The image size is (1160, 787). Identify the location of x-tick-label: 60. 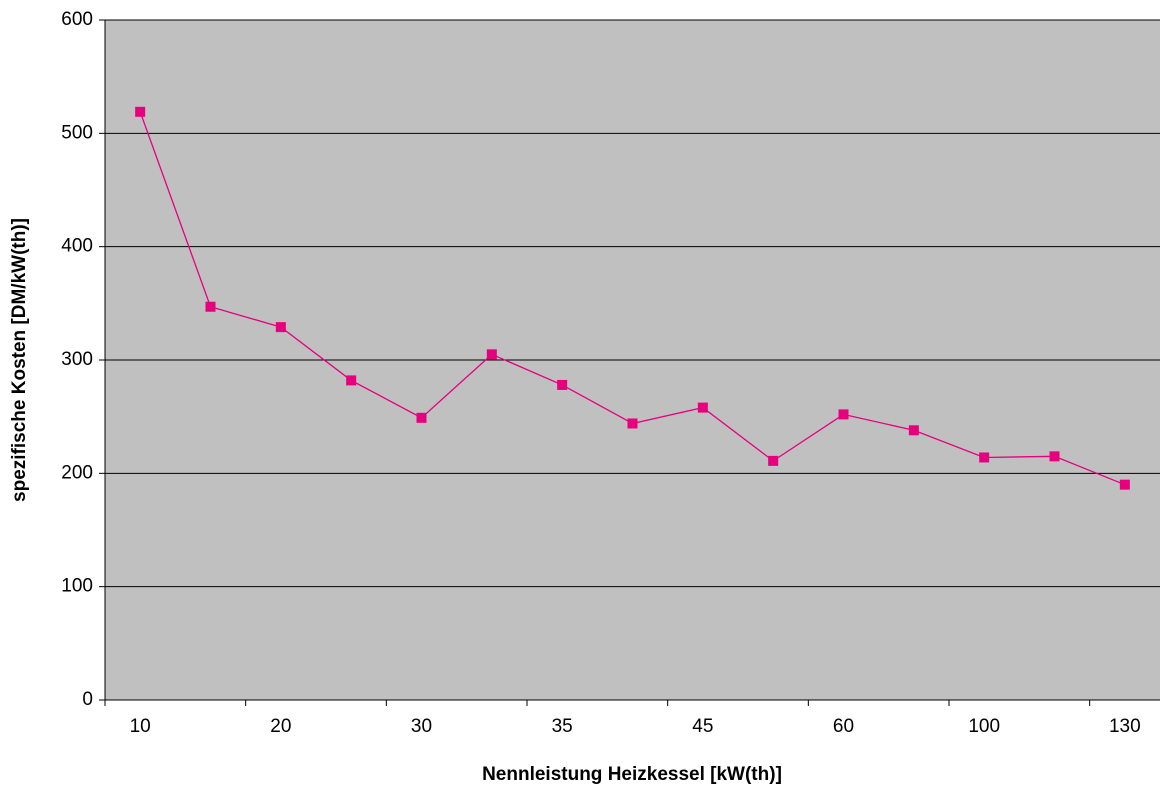
(843, 726).